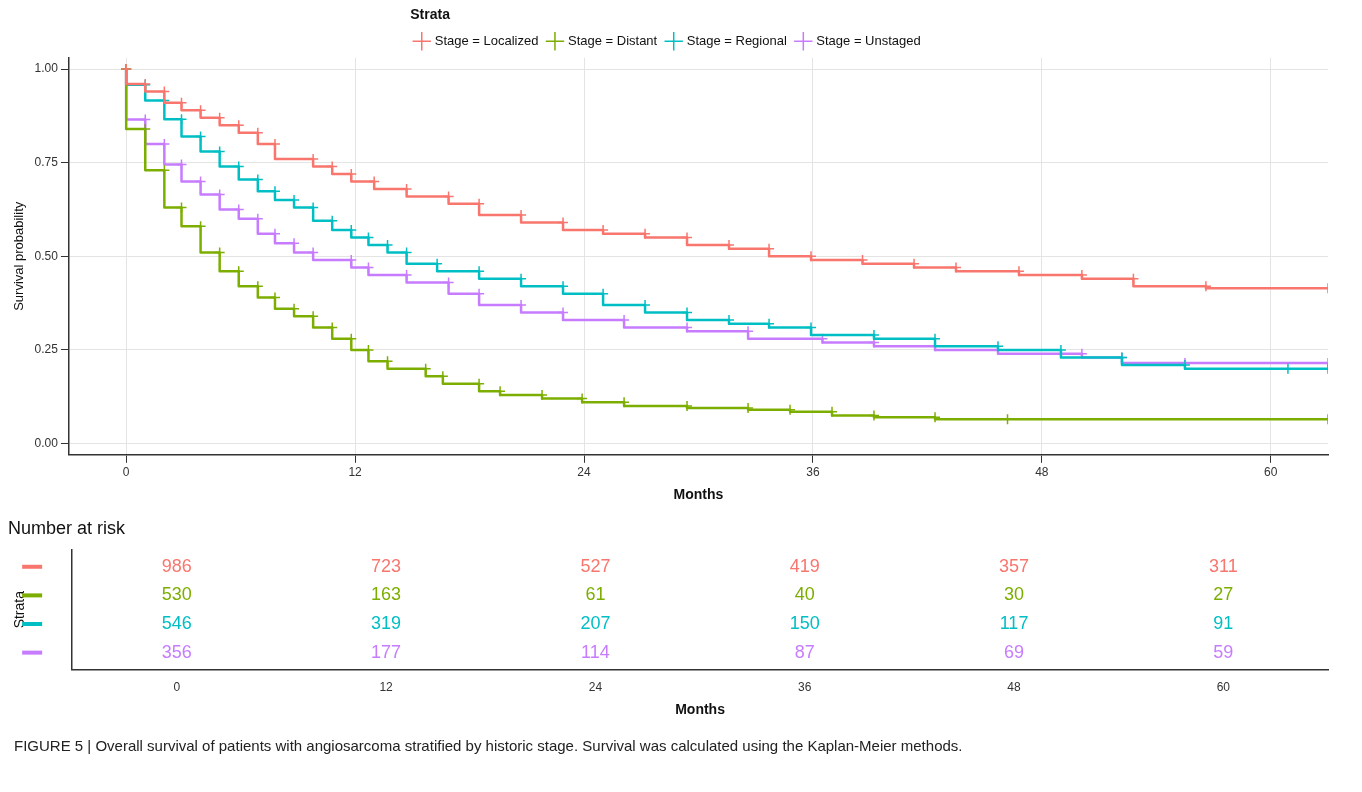 Image resolution: width=1362 pixels, height=792 pixels. I want to click on data-label: 986, so click(176, 565).